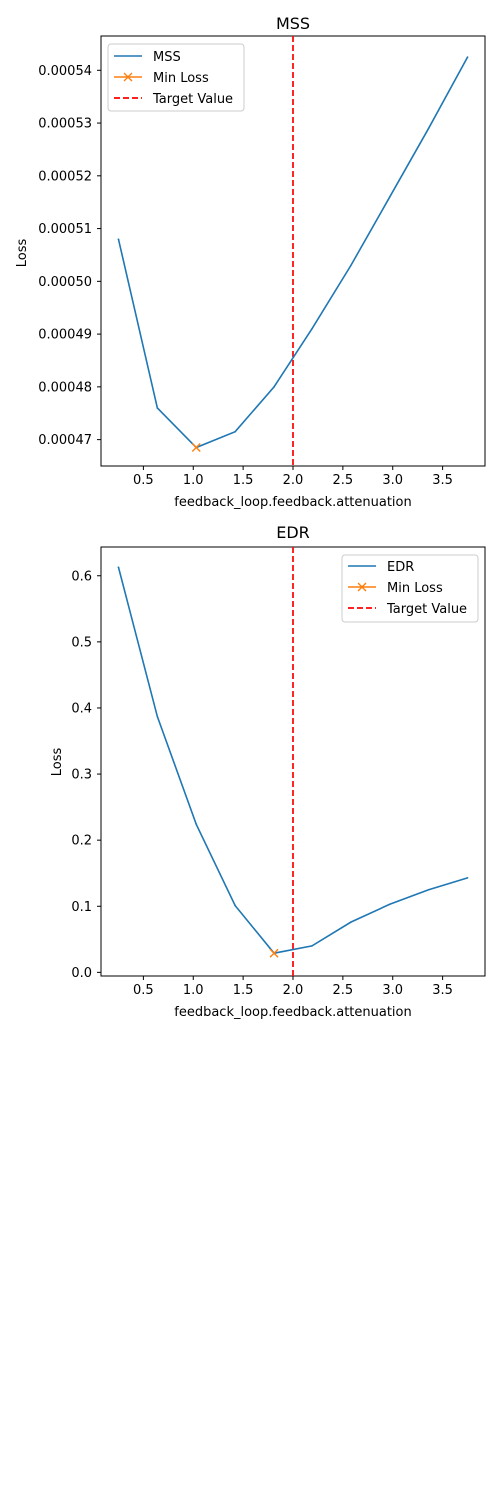  What do you see at coordinates (81, 576) in the screenshot?
I see `y-tick-label: 0.6` at bounding box center [81, 576].